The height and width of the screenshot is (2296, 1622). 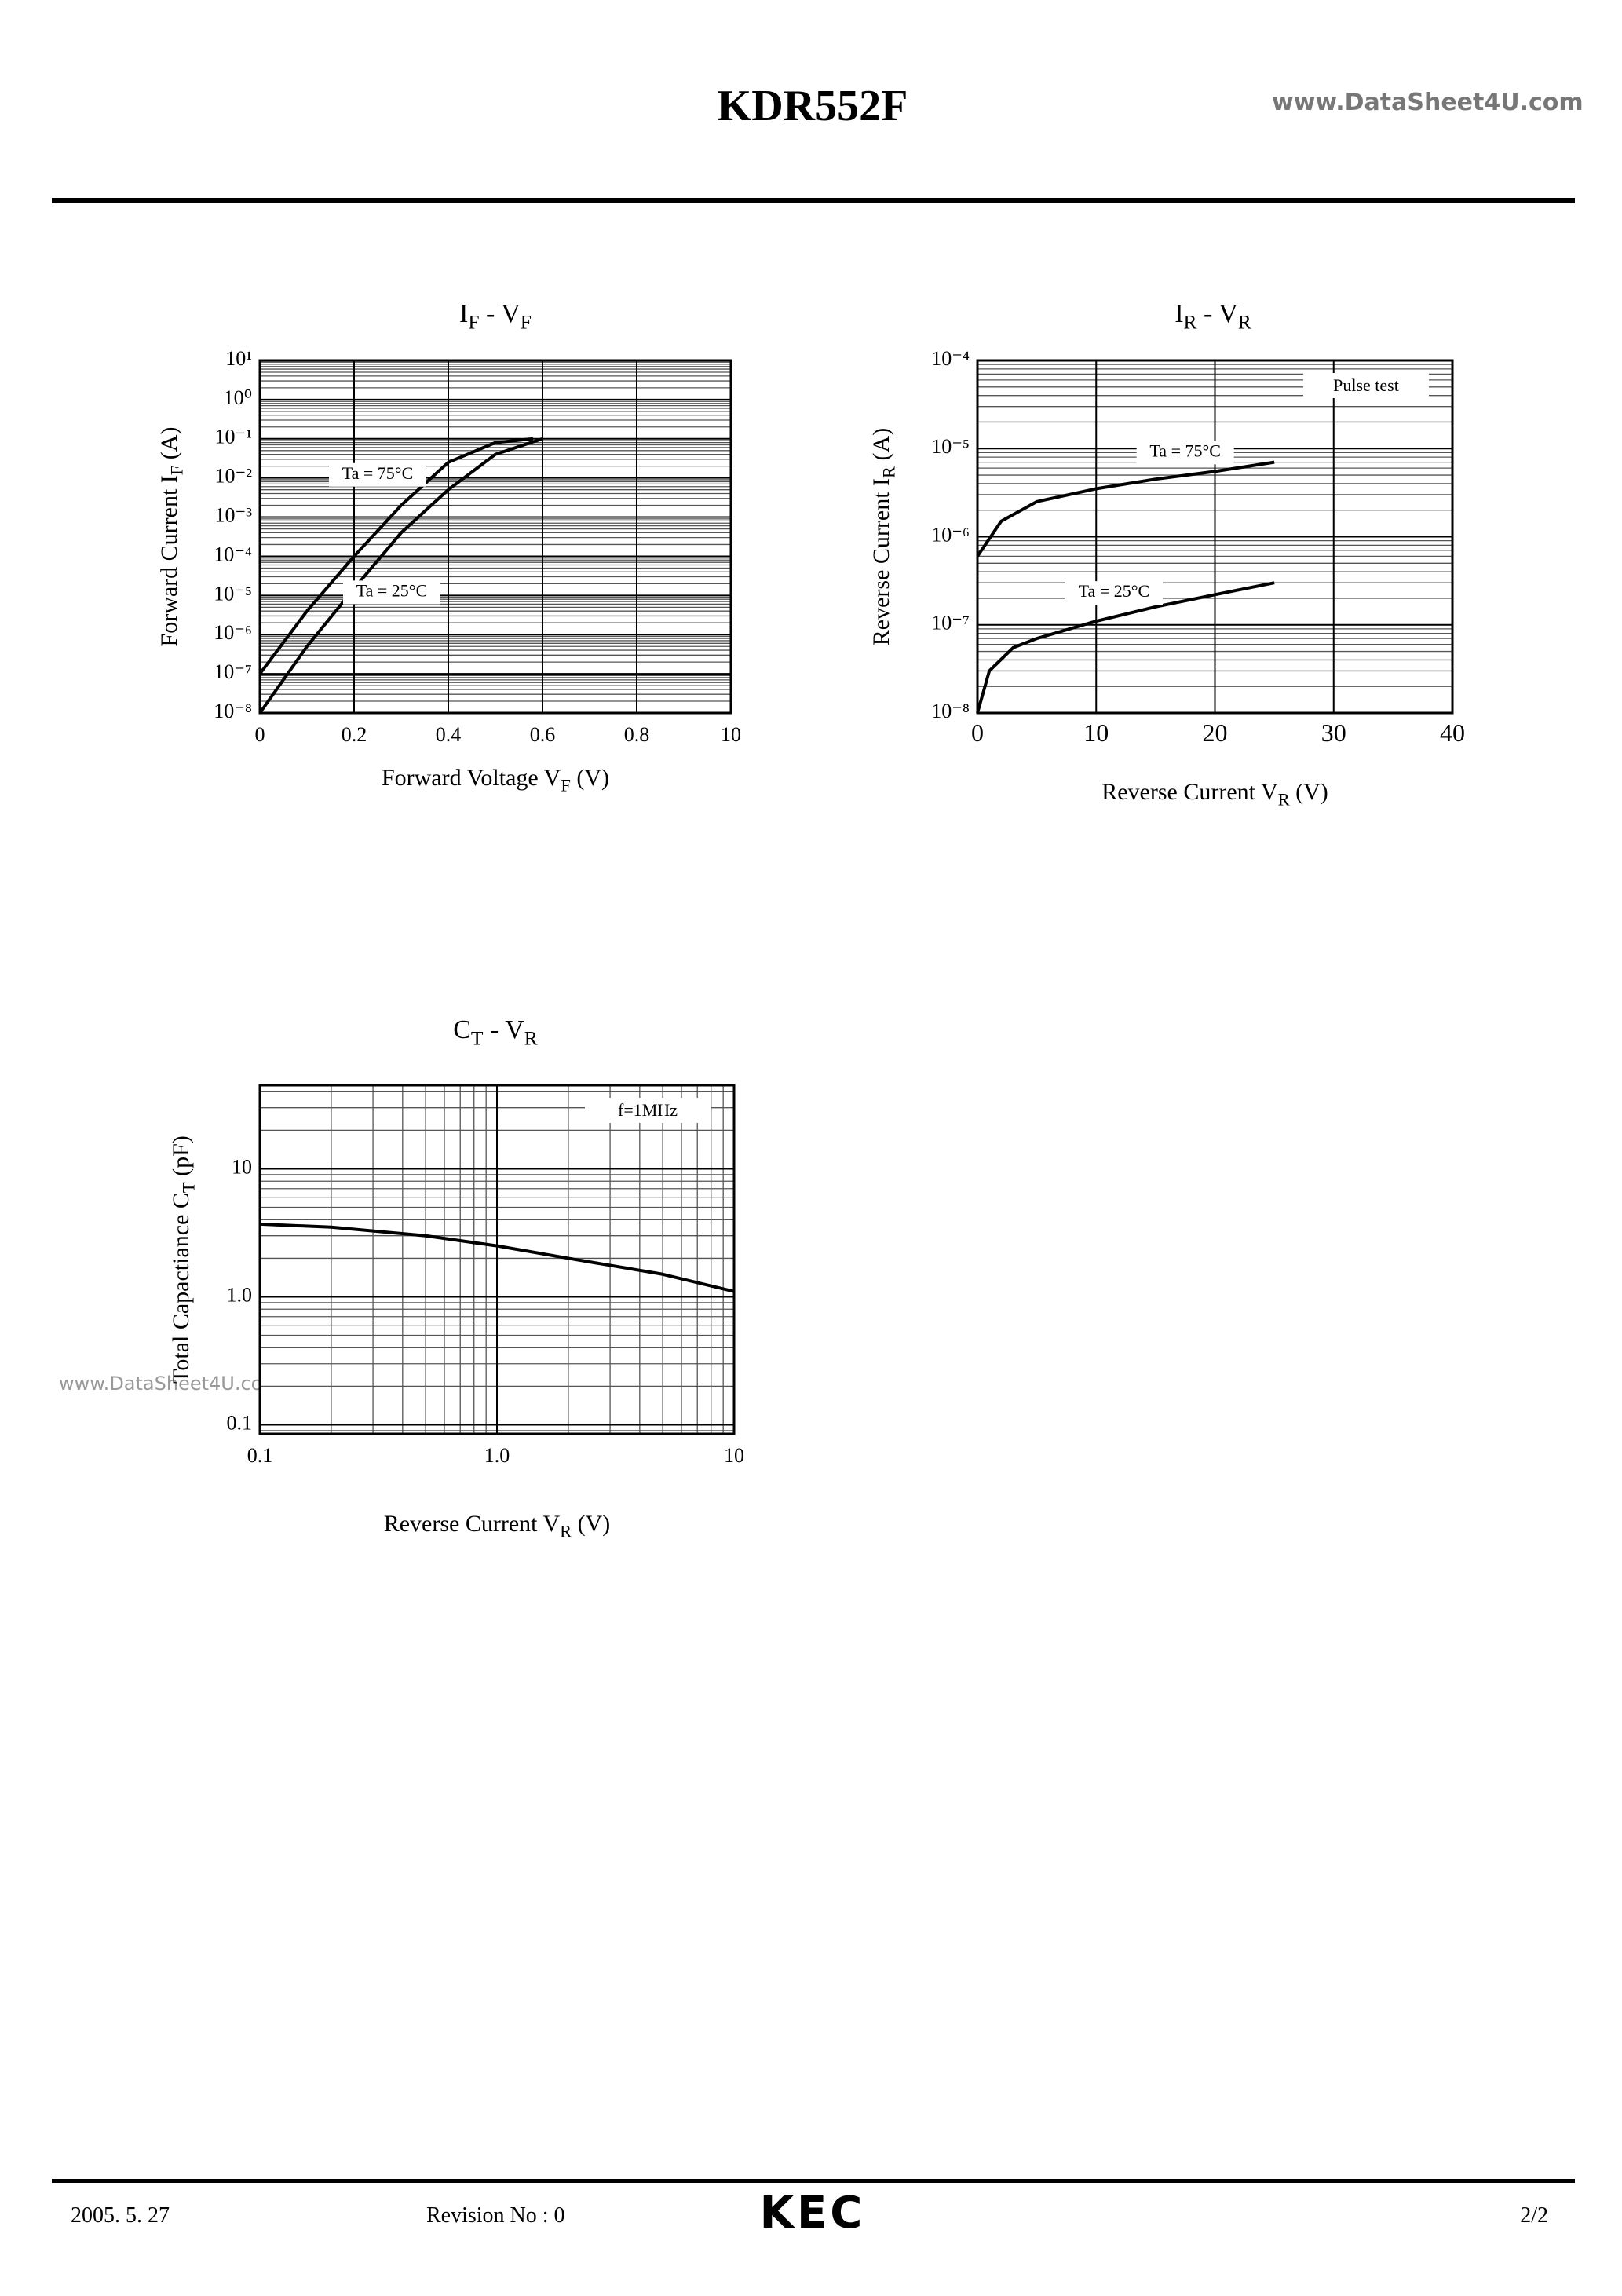 I want to click on doc-title: KDR552F, so click(x=813, y=106).